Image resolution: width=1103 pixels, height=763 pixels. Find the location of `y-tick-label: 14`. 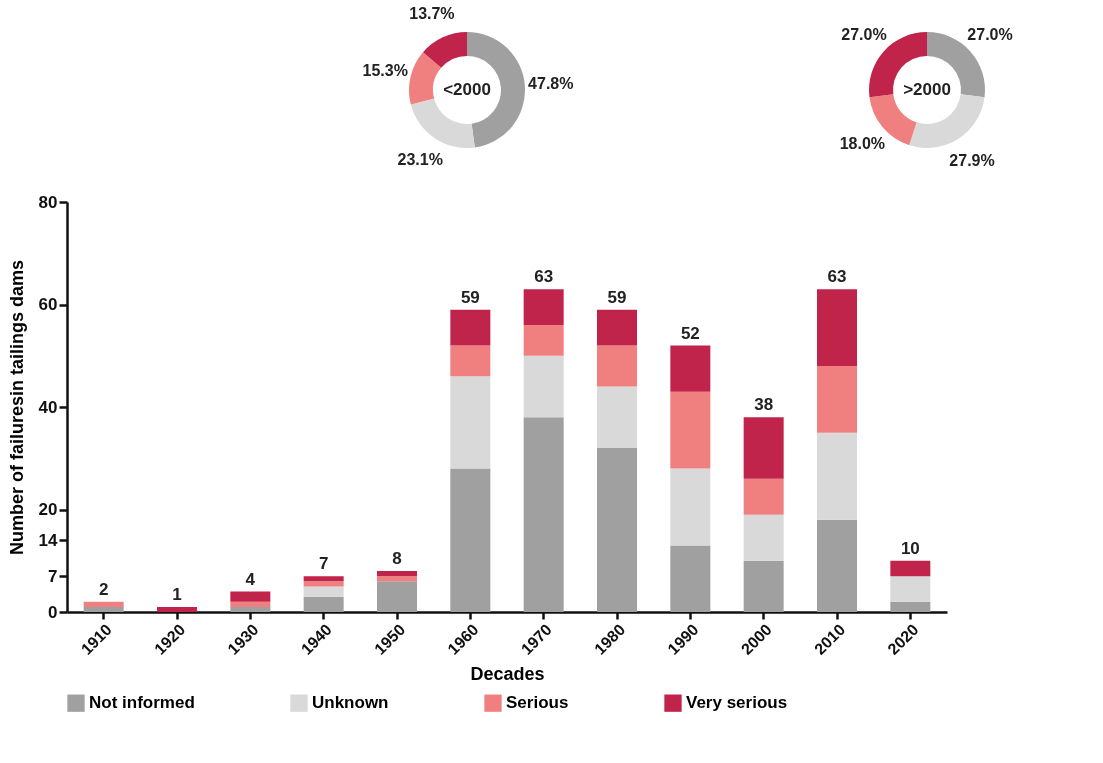

y-tick-label: 14 is located at coordinates (48, 540).